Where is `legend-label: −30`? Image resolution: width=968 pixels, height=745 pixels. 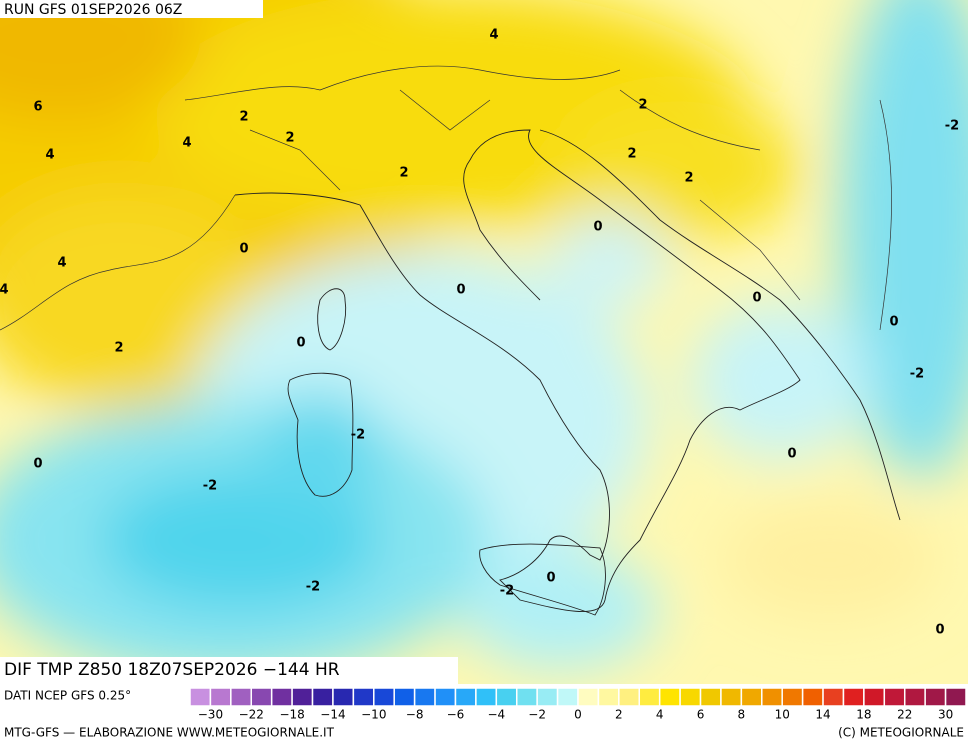
legend-label: −30 is located at coordinates (210, 715).